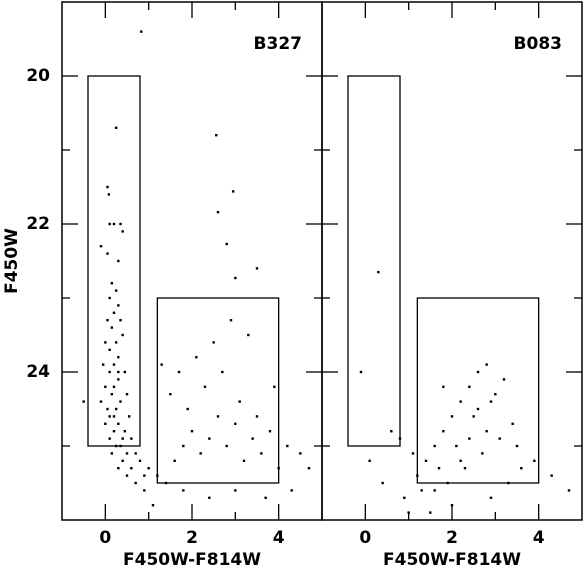 This screenshot has height=572, width=584. What do you see at coordinates (38, 224) in the screenshot?
I see `y-tick-label: 22` at bounding box center [38, 224].